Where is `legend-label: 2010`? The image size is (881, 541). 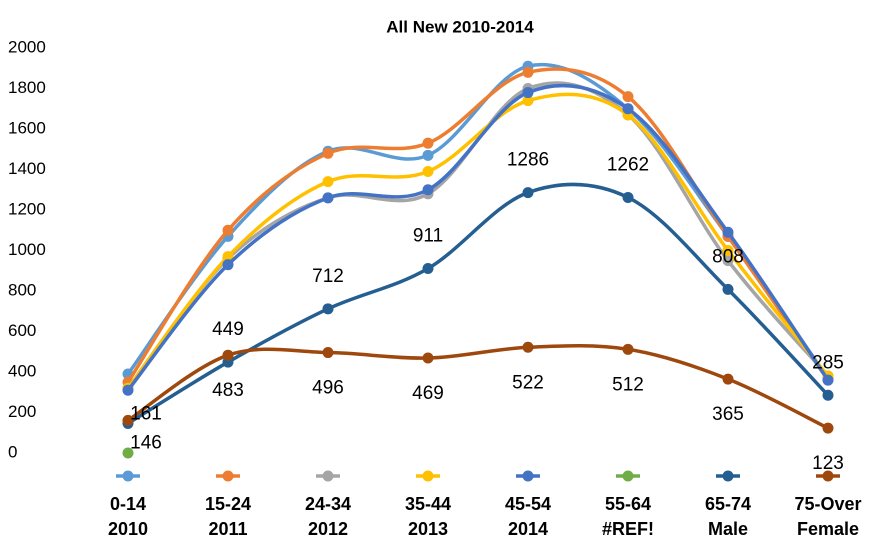 legend-label: 2010 is located at coordinates (128, 529).